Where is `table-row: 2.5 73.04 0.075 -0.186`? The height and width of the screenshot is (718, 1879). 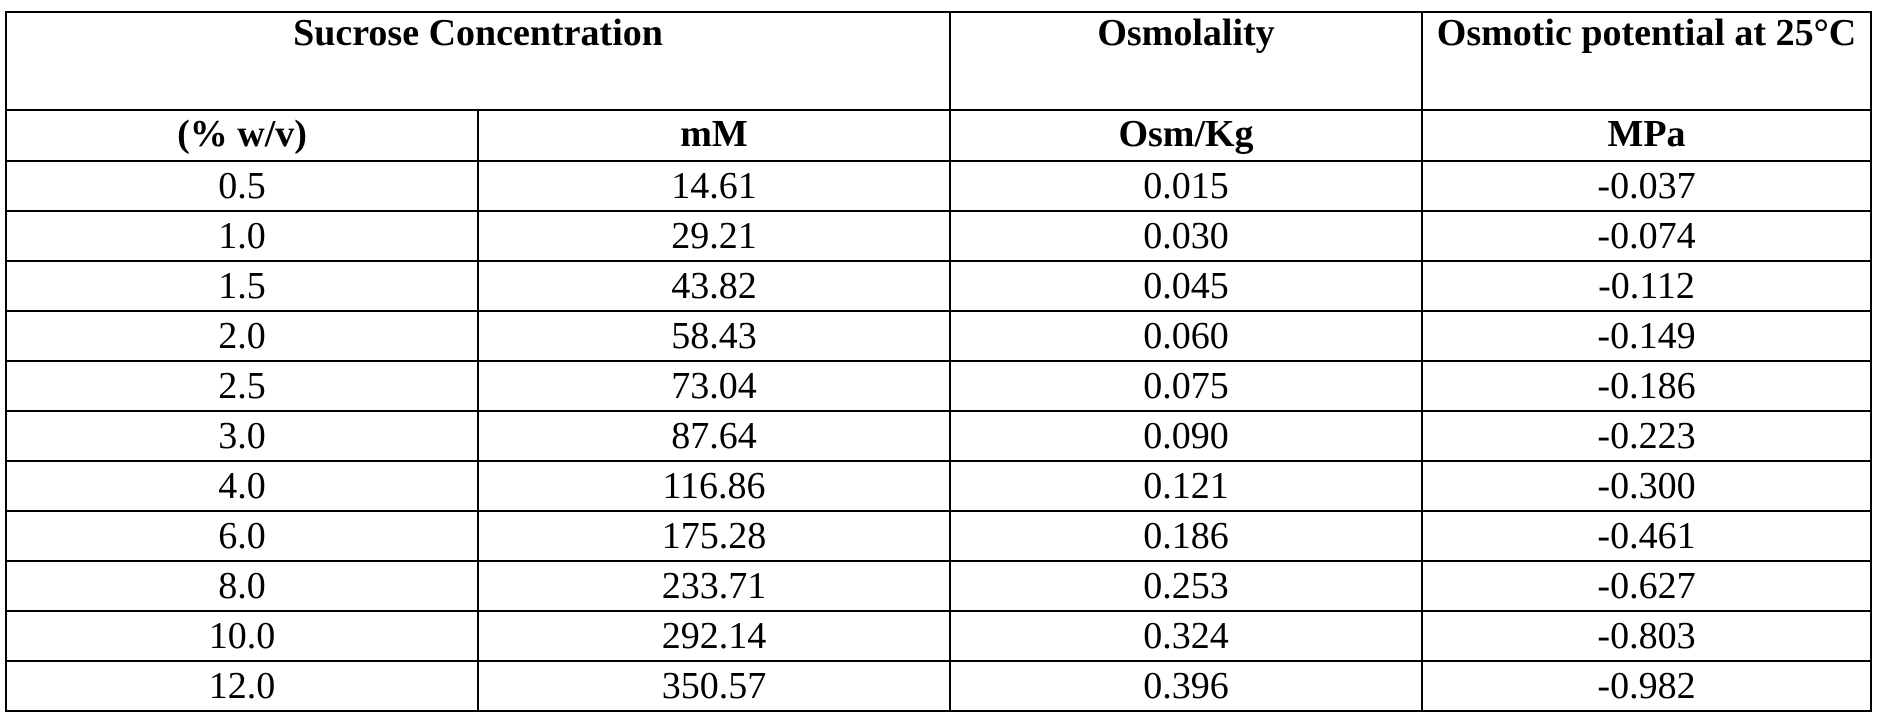
table-row: 2.5 73.04 0.075 -0.186 is located at coordinates (938, 386).